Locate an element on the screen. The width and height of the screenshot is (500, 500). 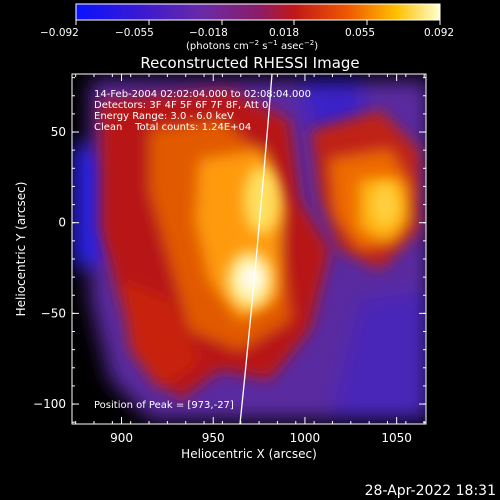
colorbar-tick-label: −0.055 is located at coordinates (134, 33).